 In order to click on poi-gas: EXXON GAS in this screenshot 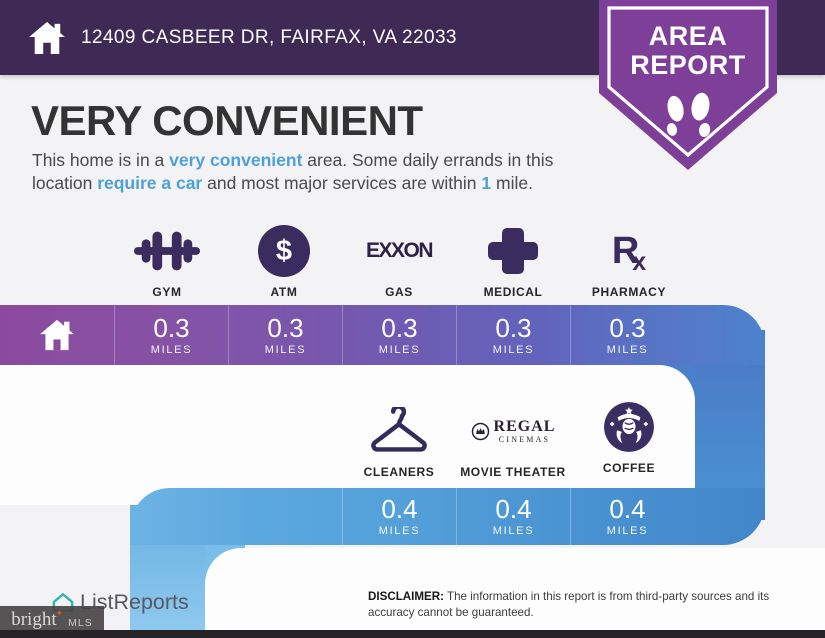, I will do `click(399, 260)`.